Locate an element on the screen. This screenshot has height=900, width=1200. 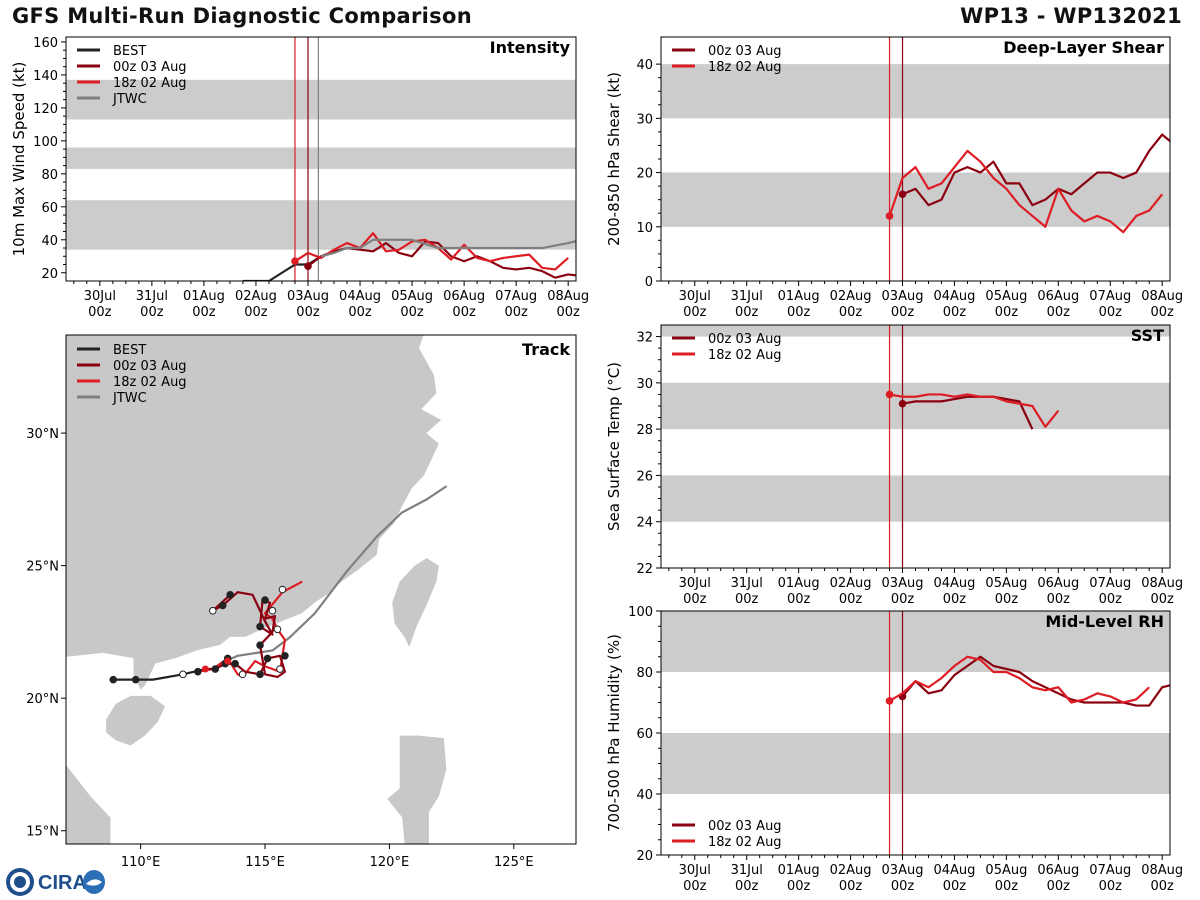
track-best-line is located at coordinates (159, 674).